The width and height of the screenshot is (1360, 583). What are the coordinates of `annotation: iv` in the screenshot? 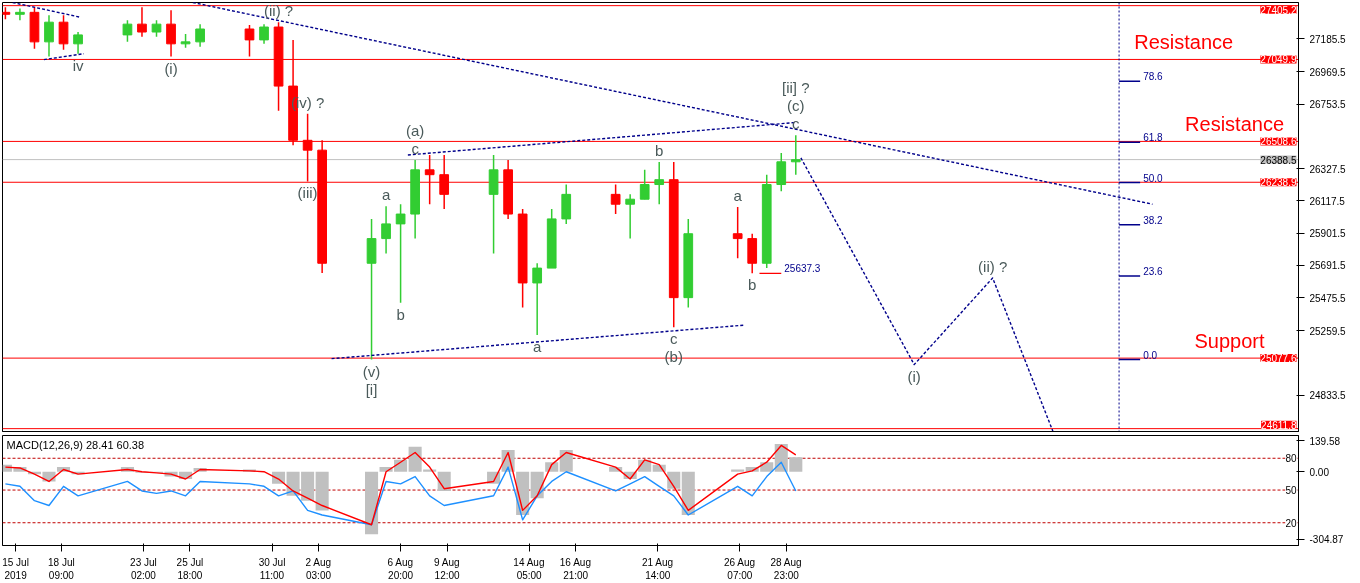 It's located at (78, 65).